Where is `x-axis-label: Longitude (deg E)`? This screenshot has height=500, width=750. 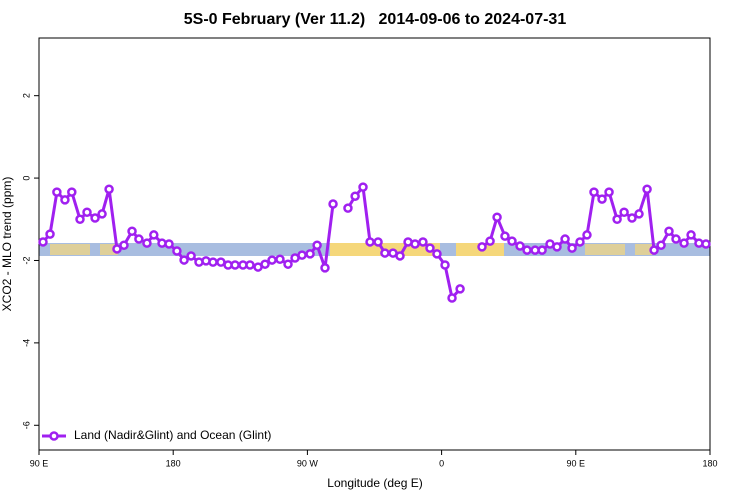 x-axis-label: Longitude (deg E) is located at coordinates (374, 483).